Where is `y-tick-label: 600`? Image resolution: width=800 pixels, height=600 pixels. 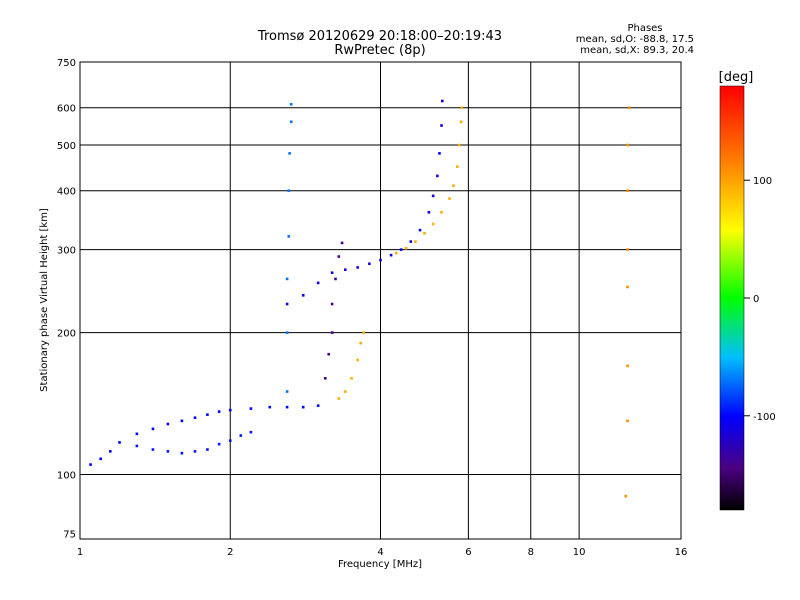
y-tick-label: 600 is located at coordinates (66, 109).